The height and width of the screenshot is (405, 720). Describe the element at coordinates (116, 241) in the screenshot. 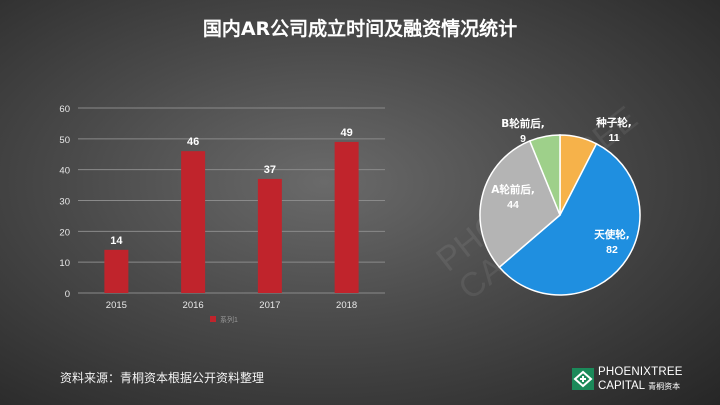

I see `bar-value-label: 14` at that location.